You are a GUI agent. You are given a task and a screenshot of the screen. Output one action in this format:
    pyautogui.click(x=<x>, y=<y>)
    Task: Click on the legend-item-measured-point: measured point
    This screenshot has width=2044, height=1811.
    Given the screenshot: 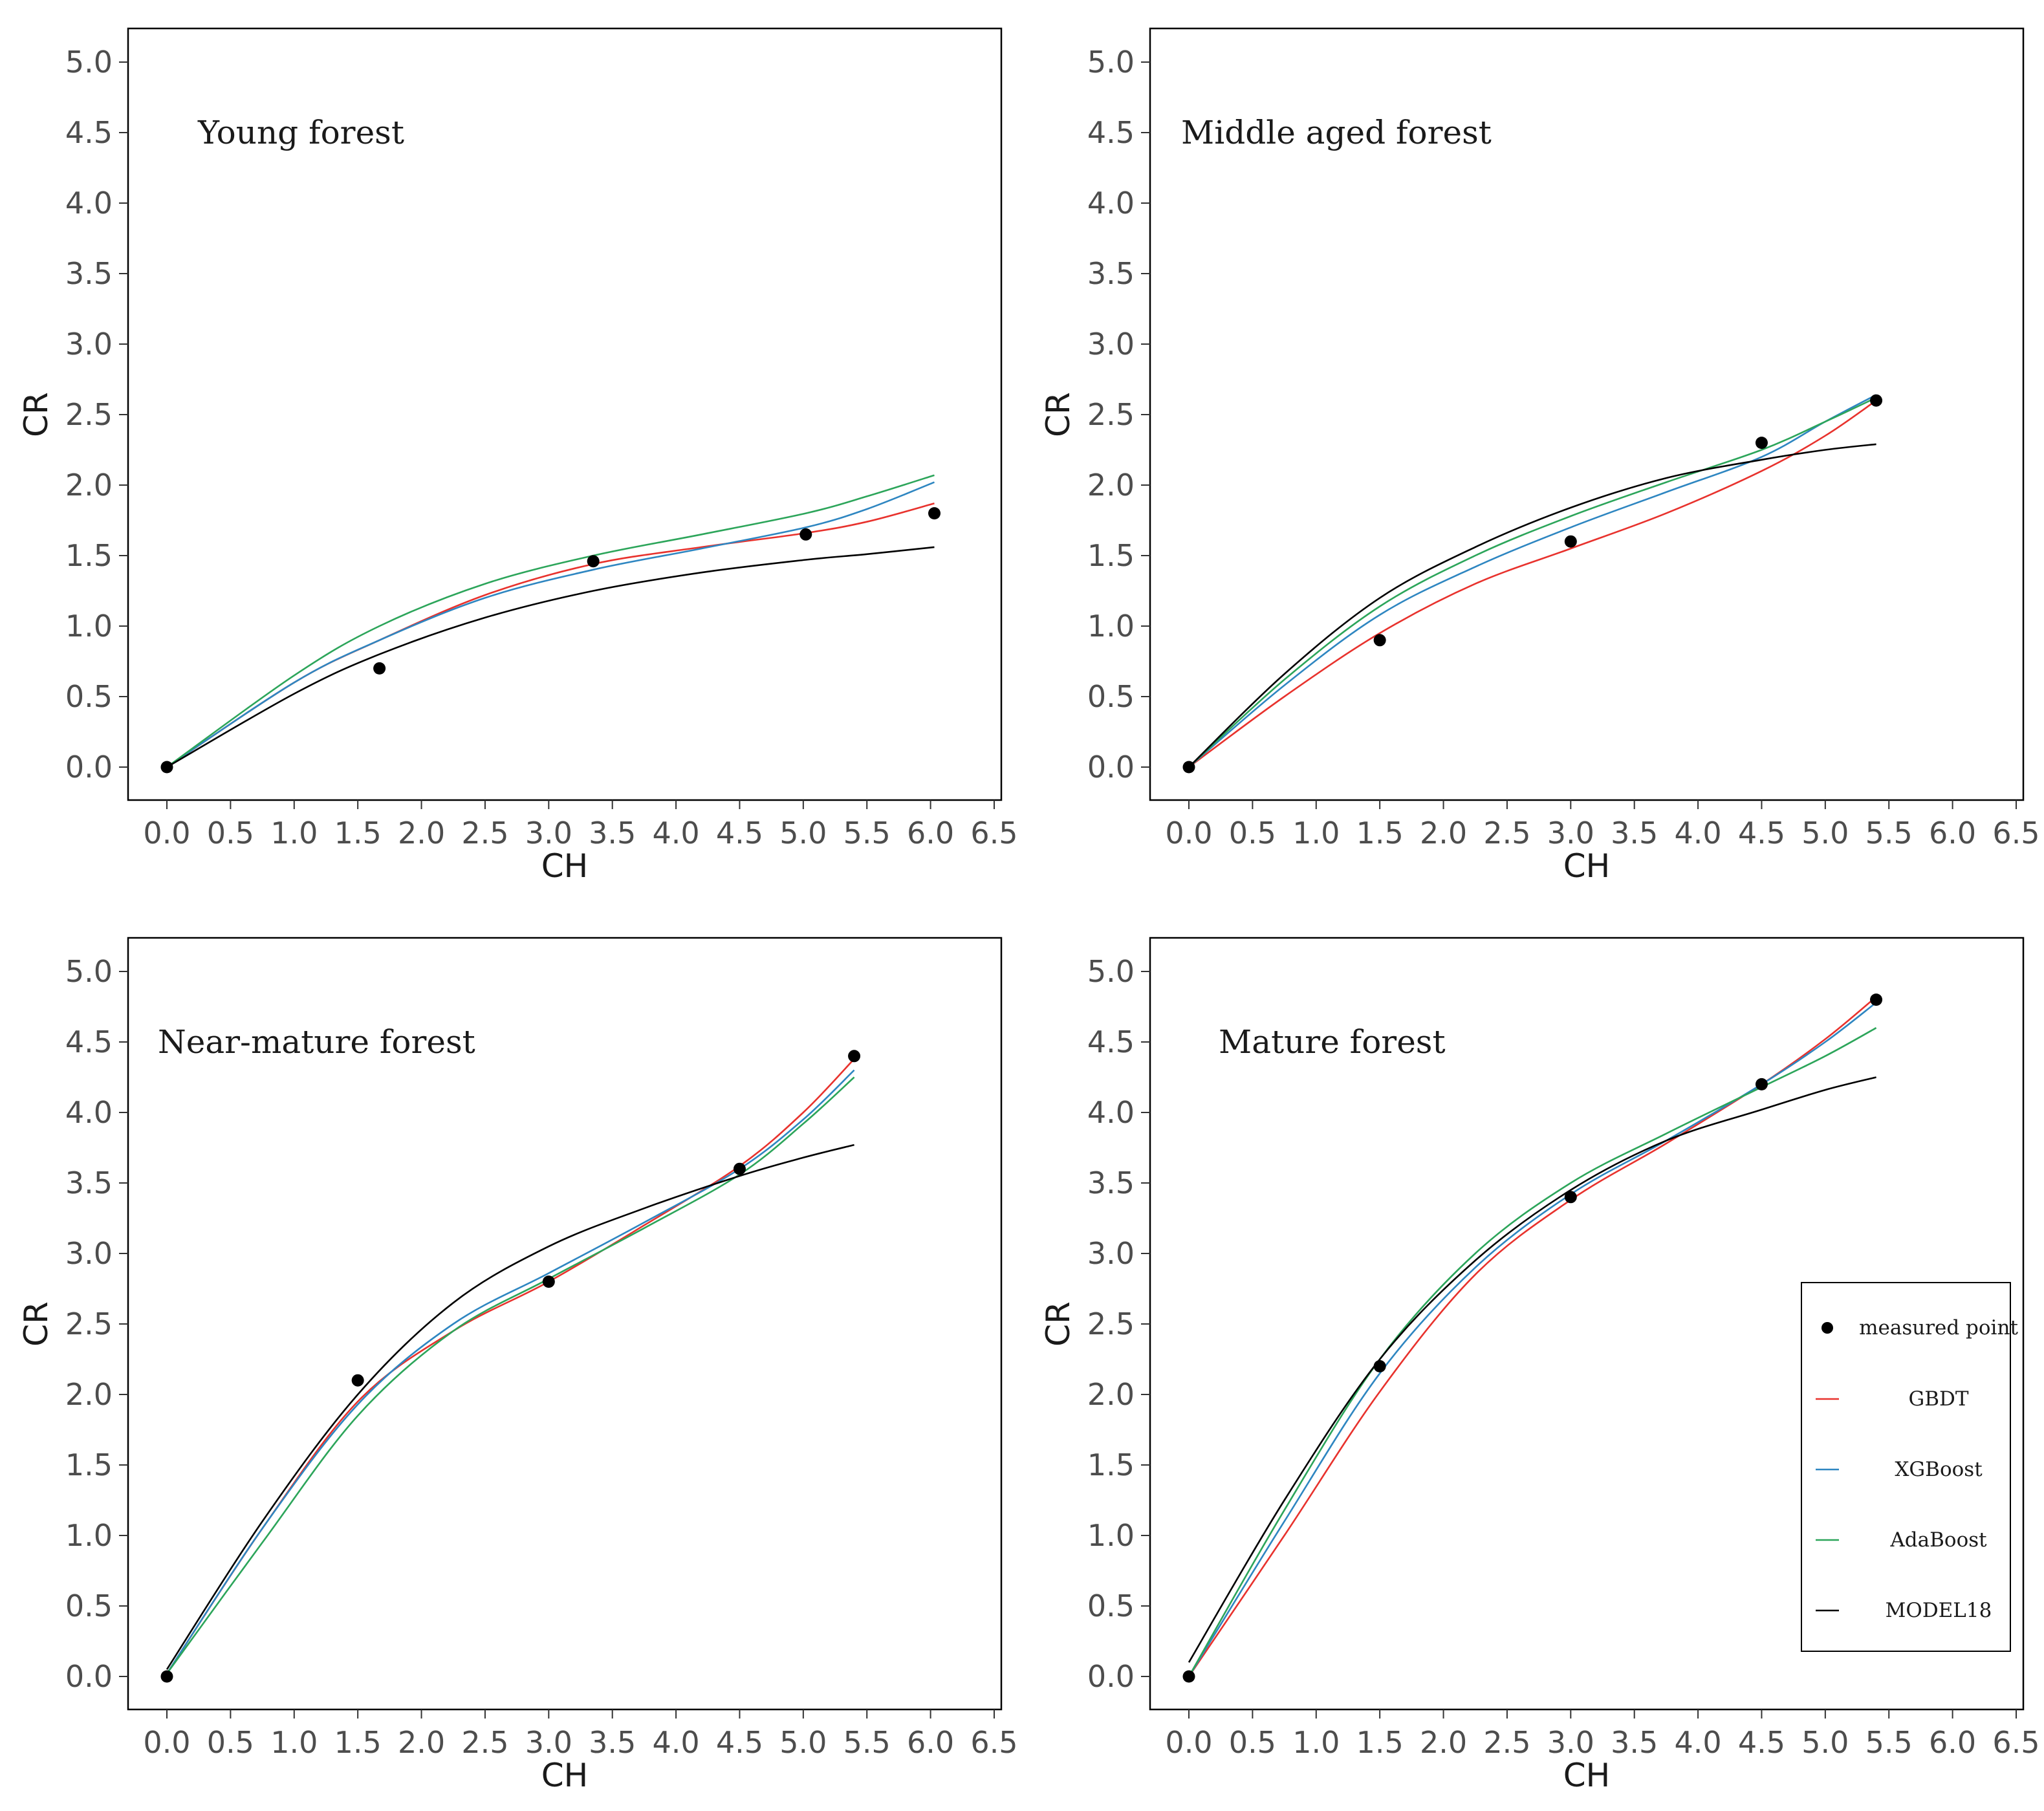 What is the action you would take?
    pyautogui.click(x=1919, y=1327)
    